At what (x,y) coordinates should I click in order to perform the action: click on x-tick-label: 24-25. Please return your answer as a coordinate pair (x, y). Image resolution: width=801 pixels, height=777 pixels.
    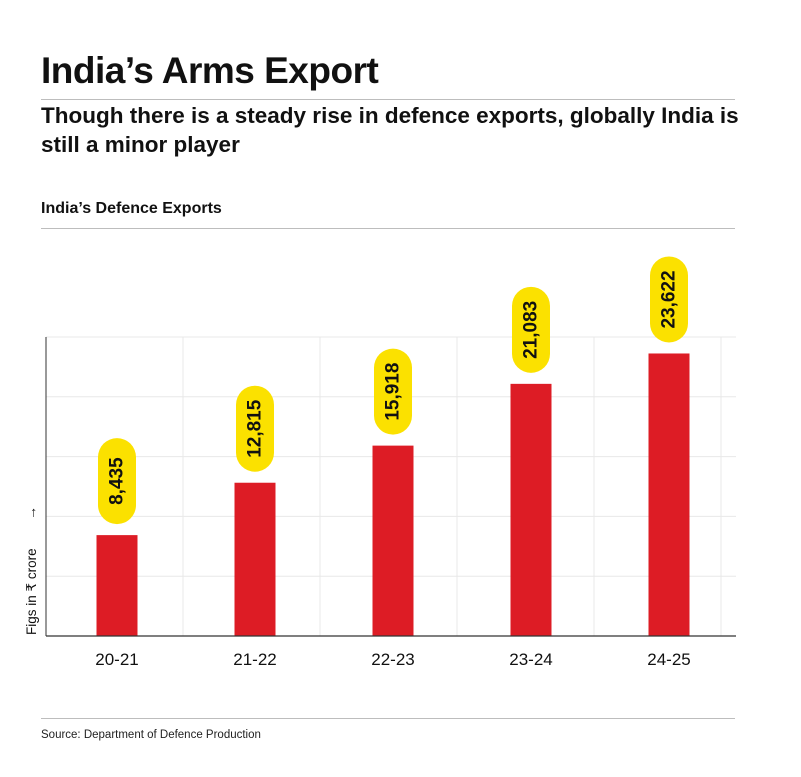
    Looking at the image, I should click on (668, 659).